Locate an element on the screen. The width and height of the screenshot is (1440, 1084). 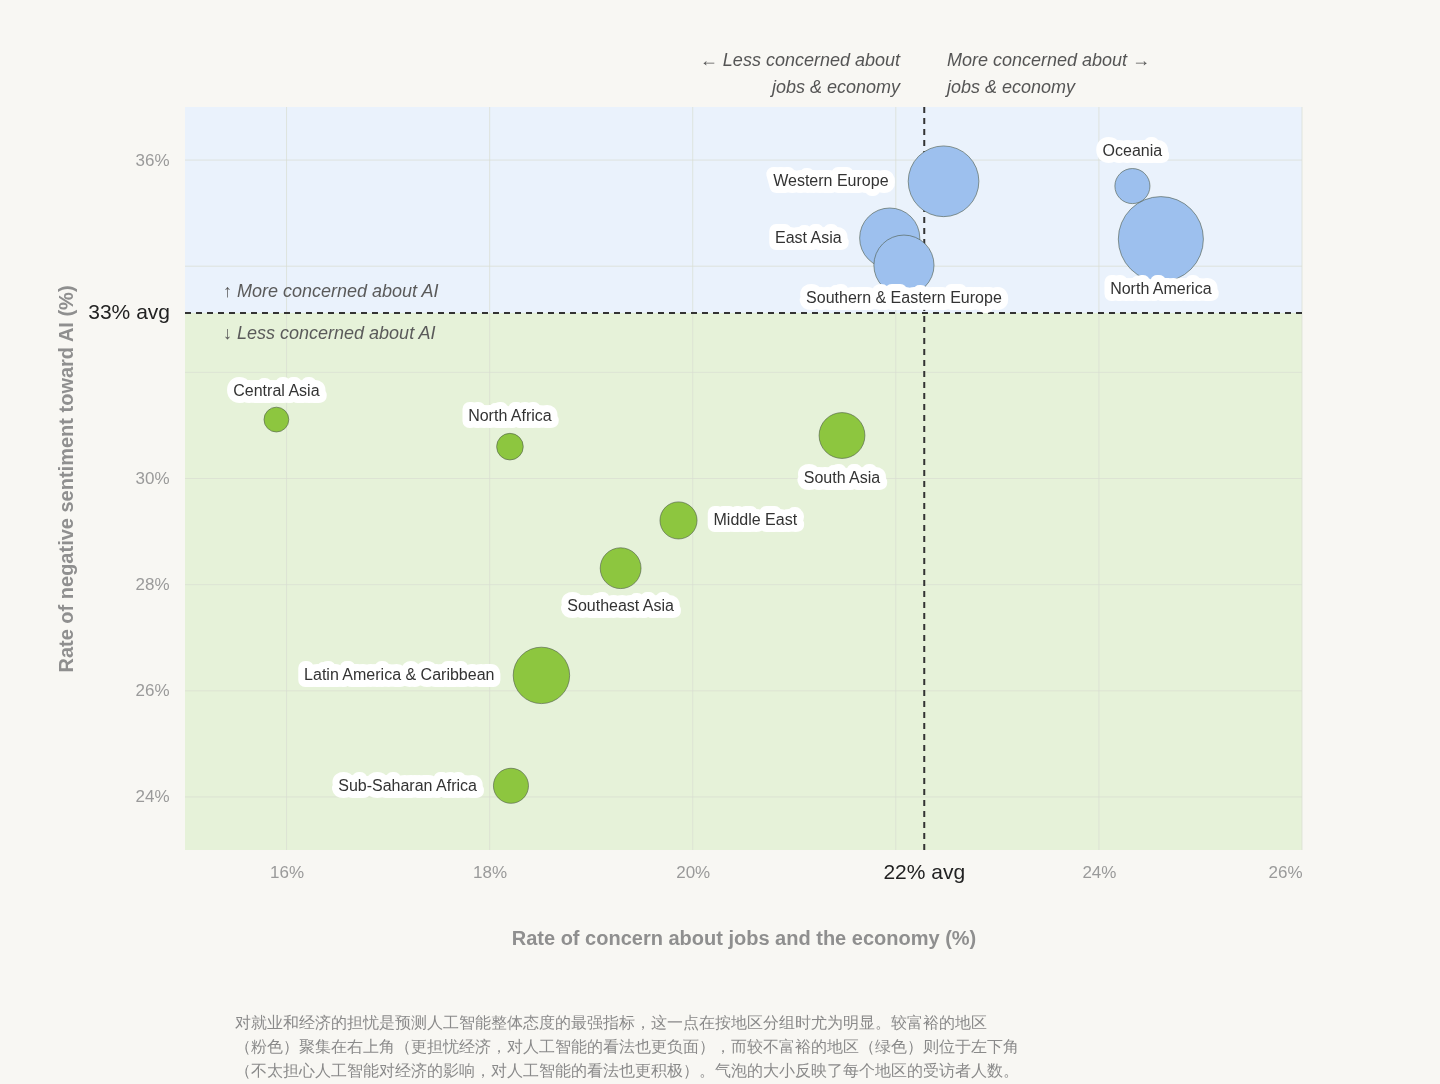
y-tick-label: 30% is located at coordinates (152, 478).